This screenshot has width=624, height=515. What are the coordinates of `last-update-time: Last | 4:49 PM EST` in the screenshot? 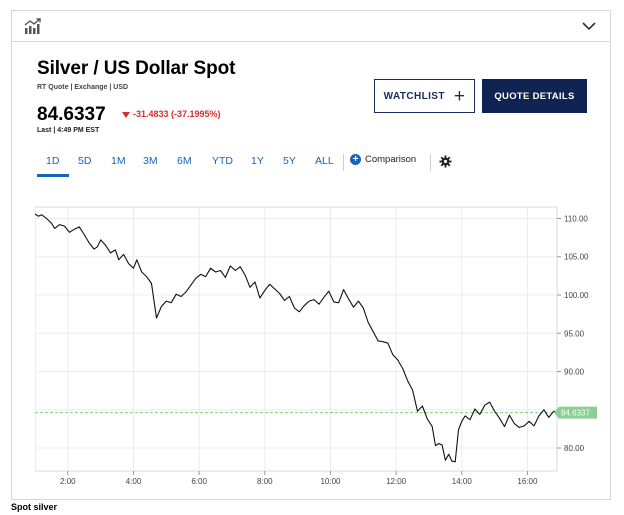 It's located at (68, 130).